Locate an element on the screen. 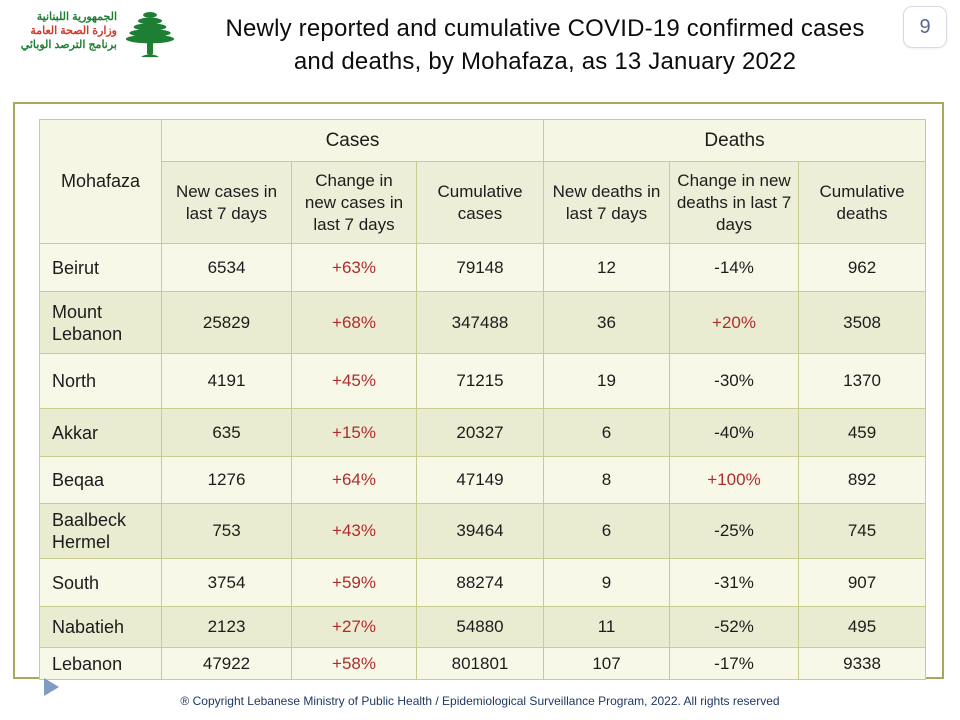  cumulative-deaths-cell: 962 is located at coordinates (862, 267).